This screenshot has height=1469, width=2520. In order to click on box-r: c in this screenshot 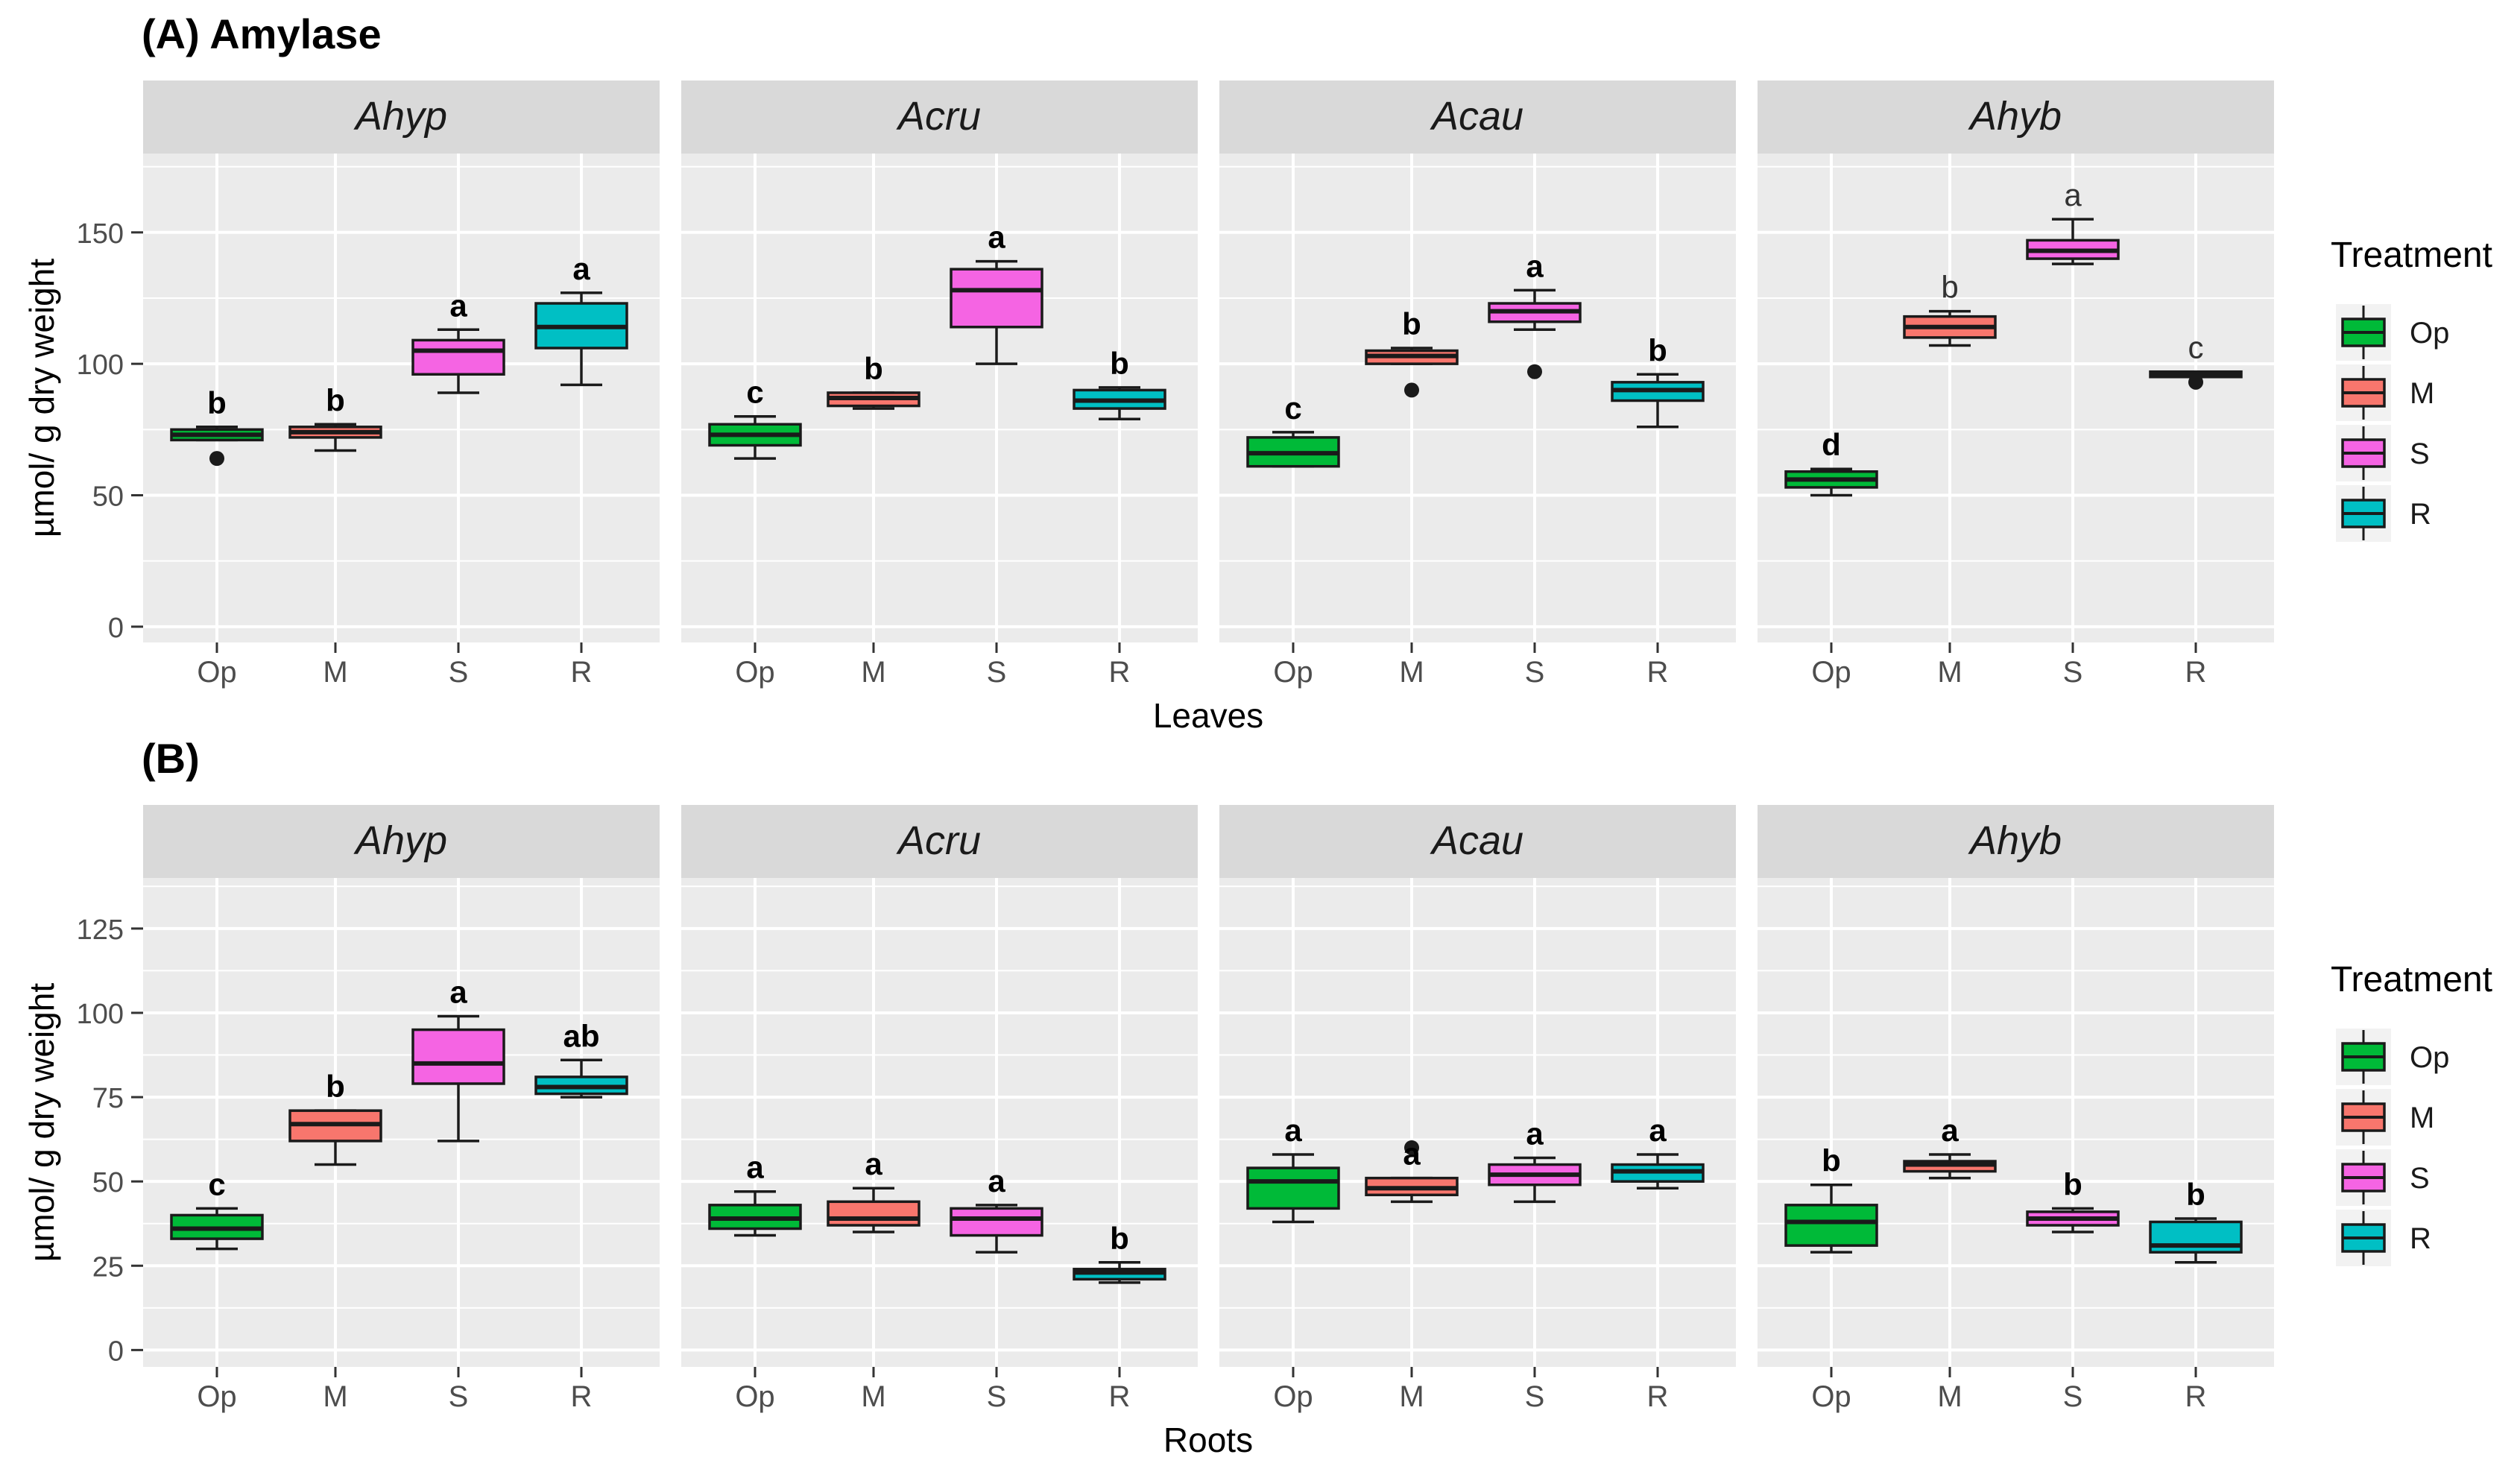, I will do `click(2196, 360)`.